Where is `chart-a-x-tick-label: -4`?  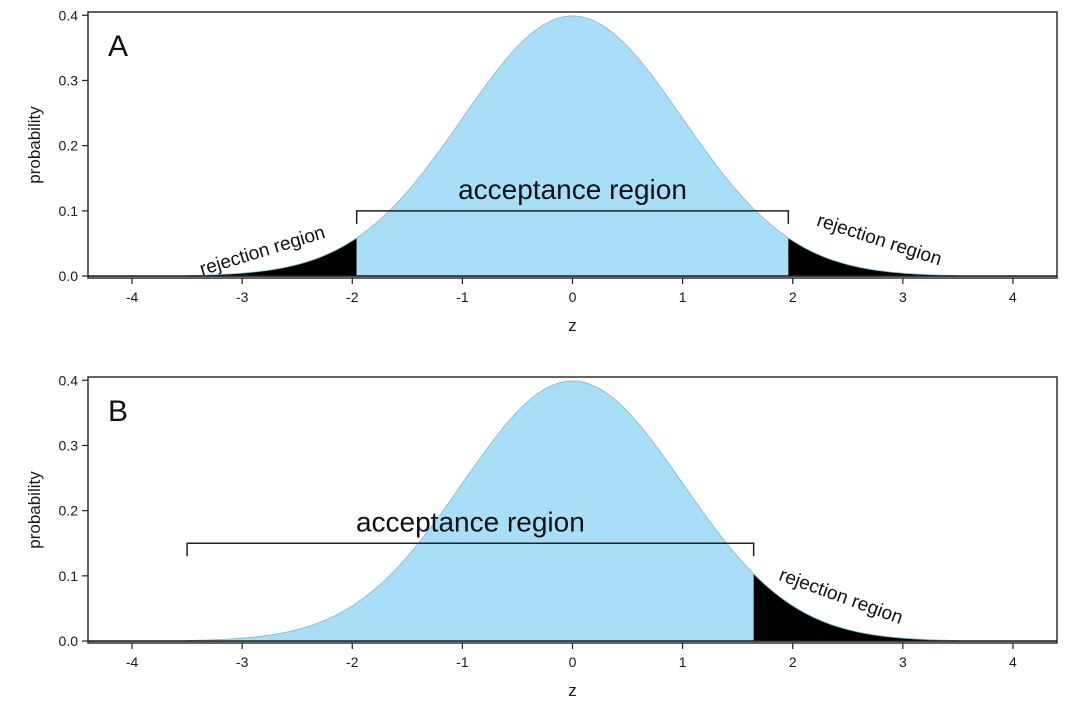 chart-a-x-tick-label: -4 is located at coordinates (132, 297).